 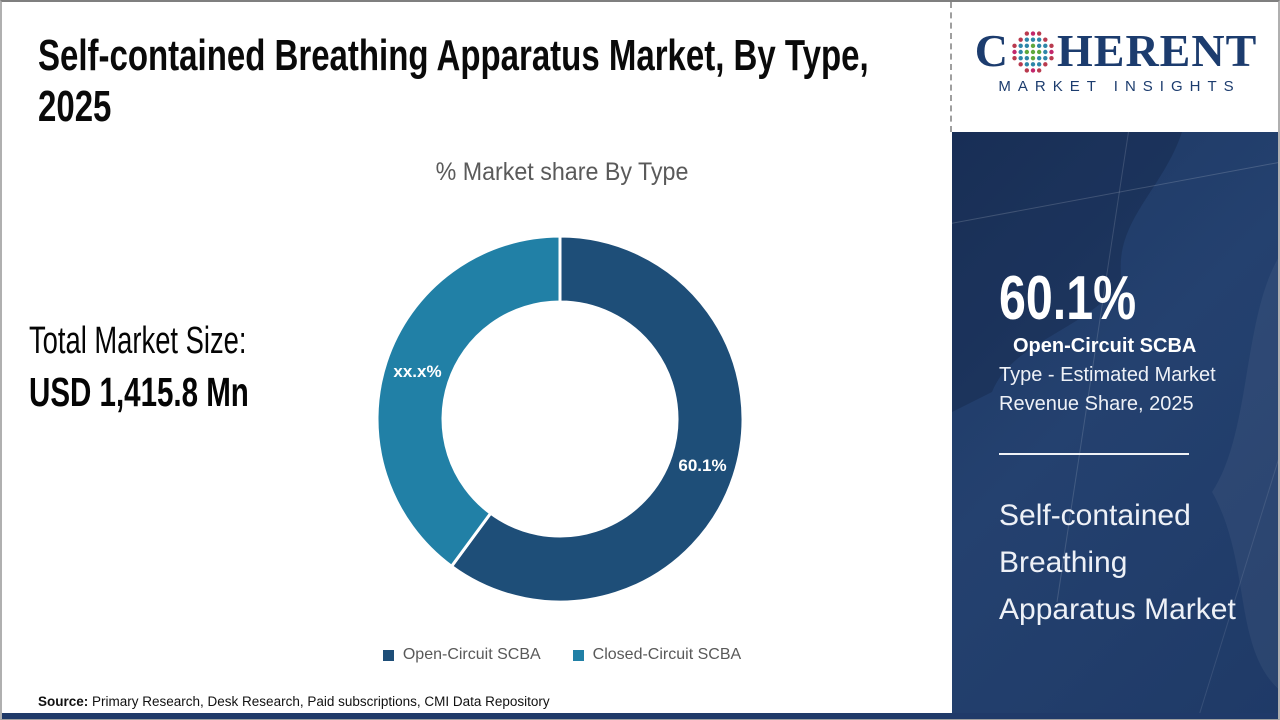 I want to click on source-label: Source:, so click(x=63, y=701).